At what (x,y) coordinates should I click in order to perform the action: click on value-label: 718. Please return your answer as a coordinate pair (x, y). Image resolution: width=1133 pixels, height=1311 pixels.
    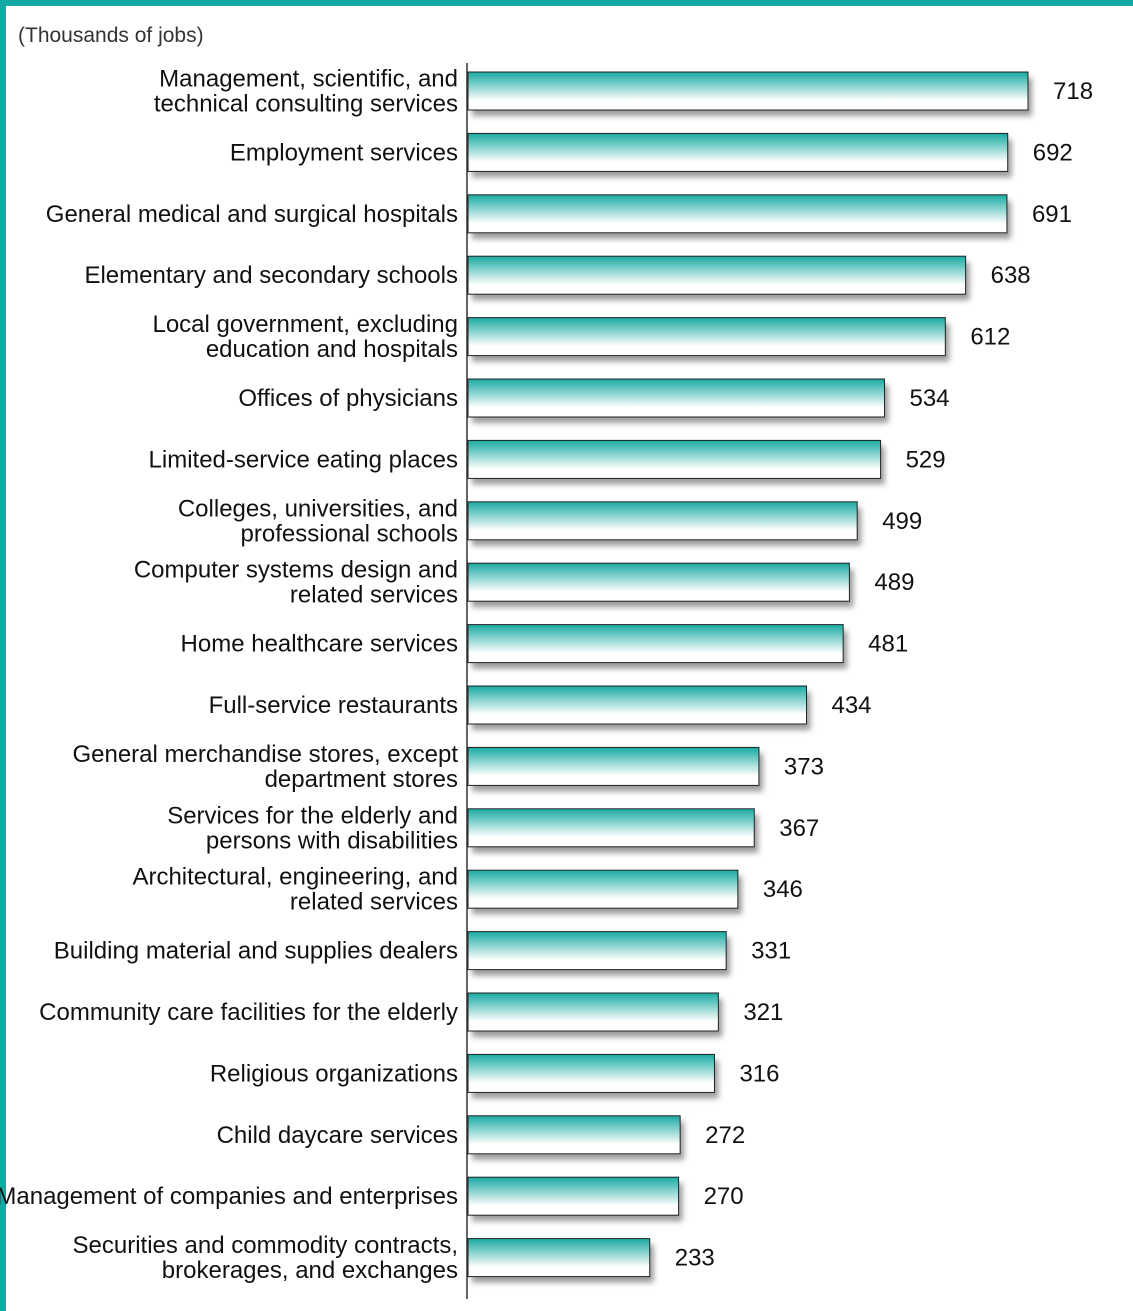
    Looking at the image, I should click on (1073, 91).